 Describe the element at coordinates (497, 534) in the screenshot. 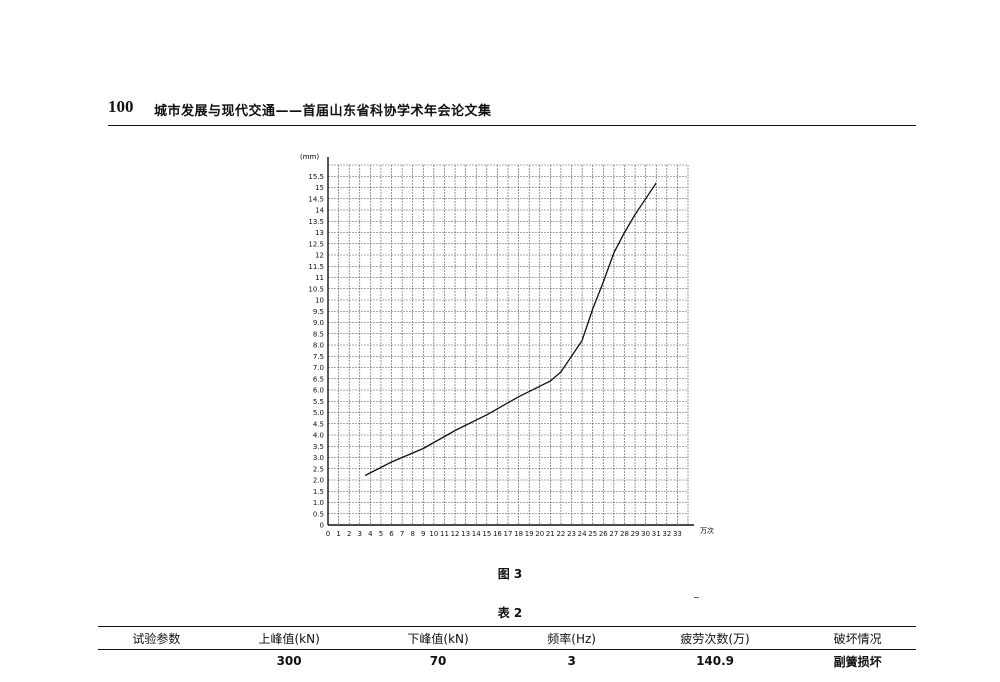

I see `x-tick-label: 16` at that location.